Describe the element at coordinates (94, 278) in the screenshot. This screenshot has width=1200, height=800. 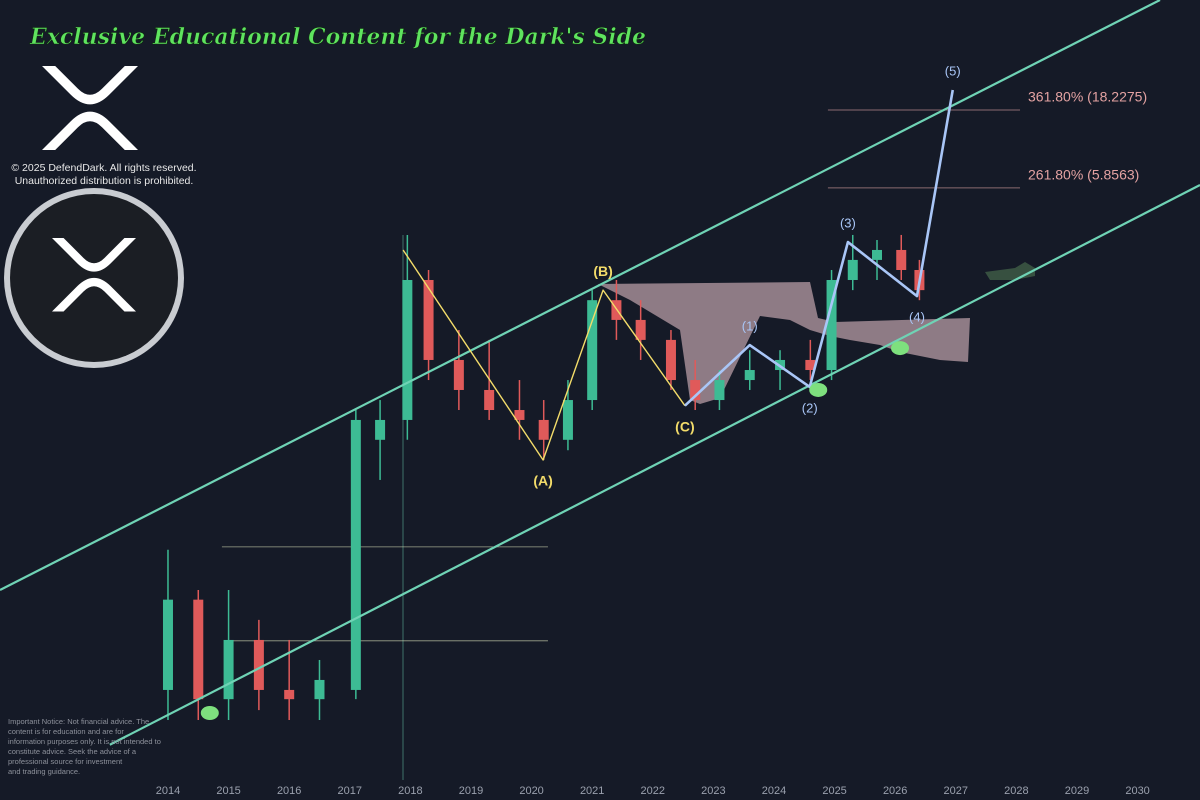
I see `xrp-coin` at that location.